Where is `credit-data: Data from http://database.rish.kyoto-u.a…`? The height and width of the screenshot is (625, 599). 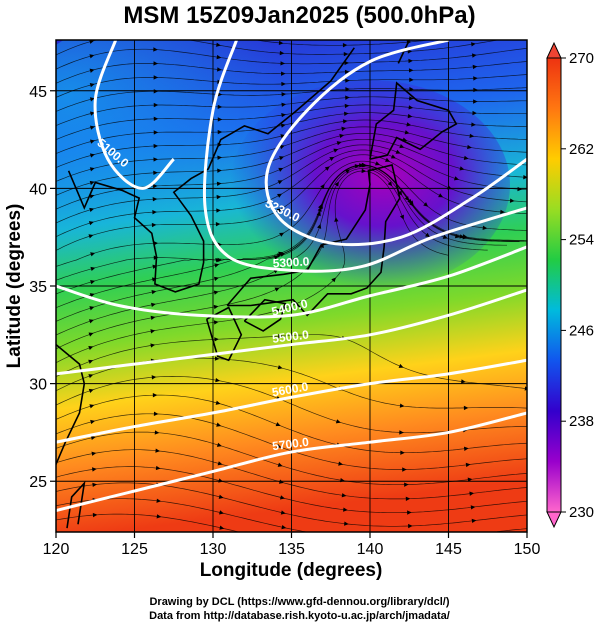
credit-data: Data from http://database.rish.kyoto-u.a… is located at coordinates (299, 616).